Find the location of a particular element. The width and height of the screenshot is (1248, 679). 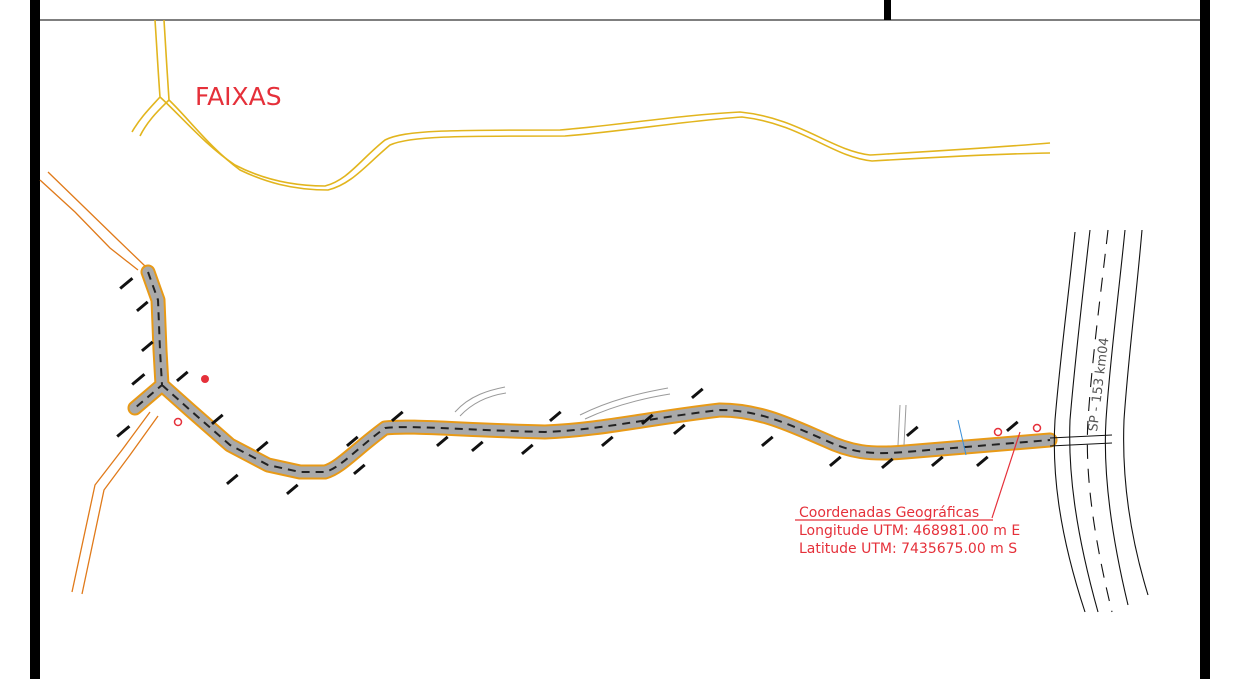

boundary-upper-left-a is located at coordinates (89, 225).